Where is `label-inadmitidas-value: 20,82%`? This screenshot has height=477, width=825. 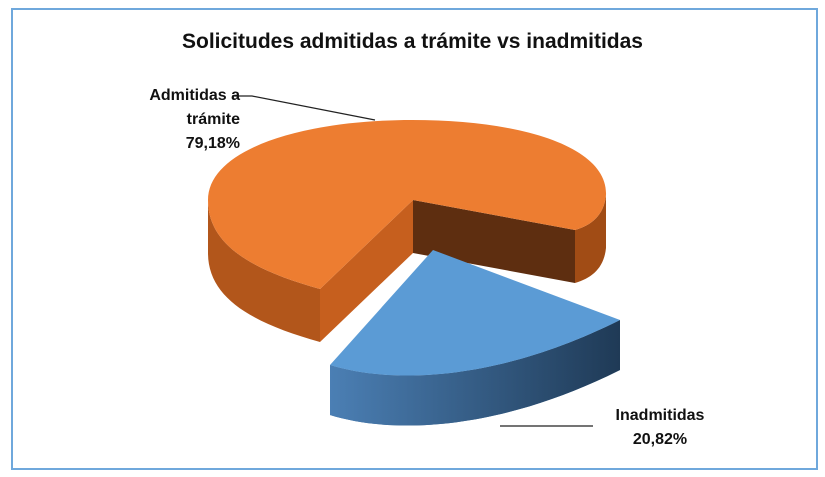 label-inadmitidas-value: 20,82% is located at coordinates (660, 439).